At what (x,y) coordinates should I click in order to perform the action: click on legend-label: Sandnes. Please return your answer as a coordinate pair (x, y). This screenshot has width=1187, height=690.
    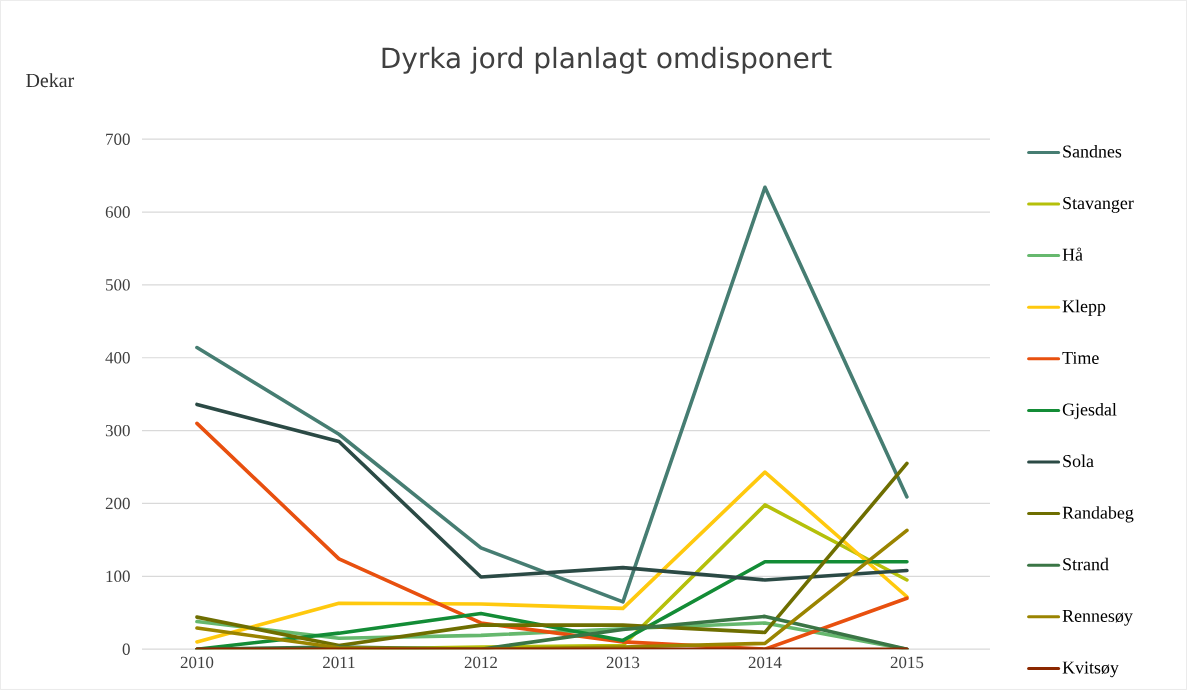
    Looking at the image, I should click on (1092, 151).